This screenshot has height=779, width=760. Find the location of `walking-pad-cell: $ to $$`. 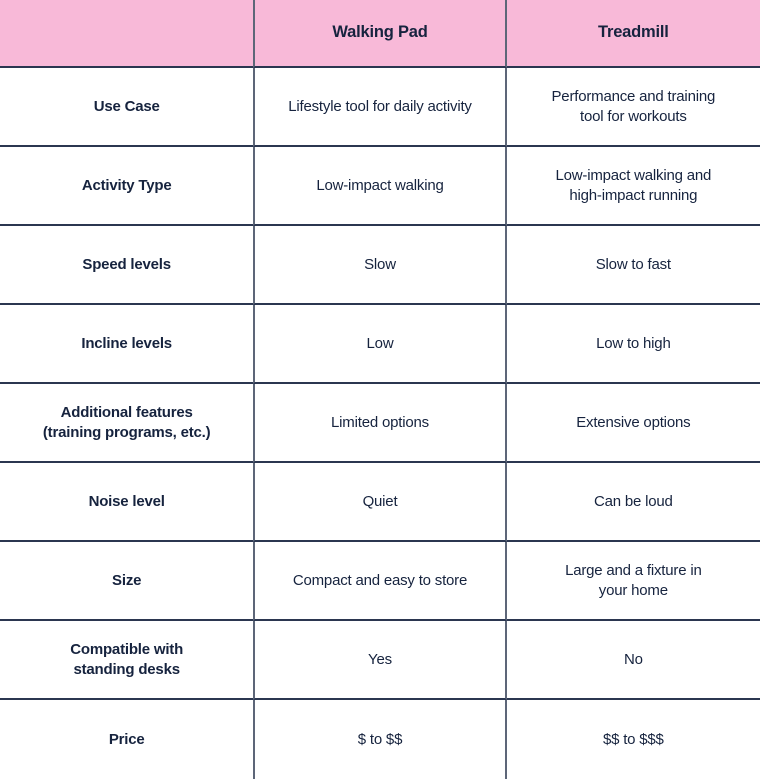

walking-pad-cell: $ to $$ is located at coordinates (380, 739).